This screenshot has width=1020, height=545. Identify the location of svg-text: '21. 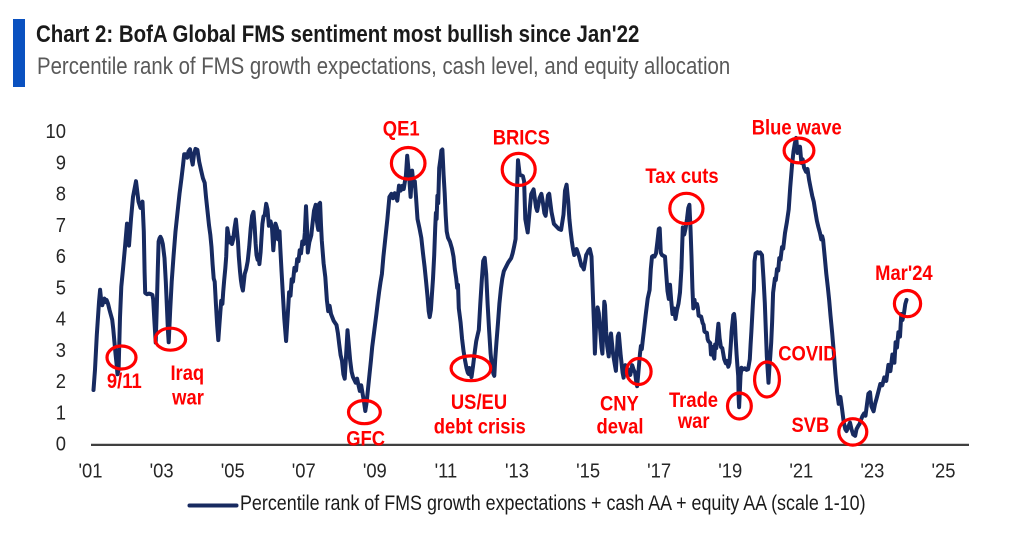
(801, 472).